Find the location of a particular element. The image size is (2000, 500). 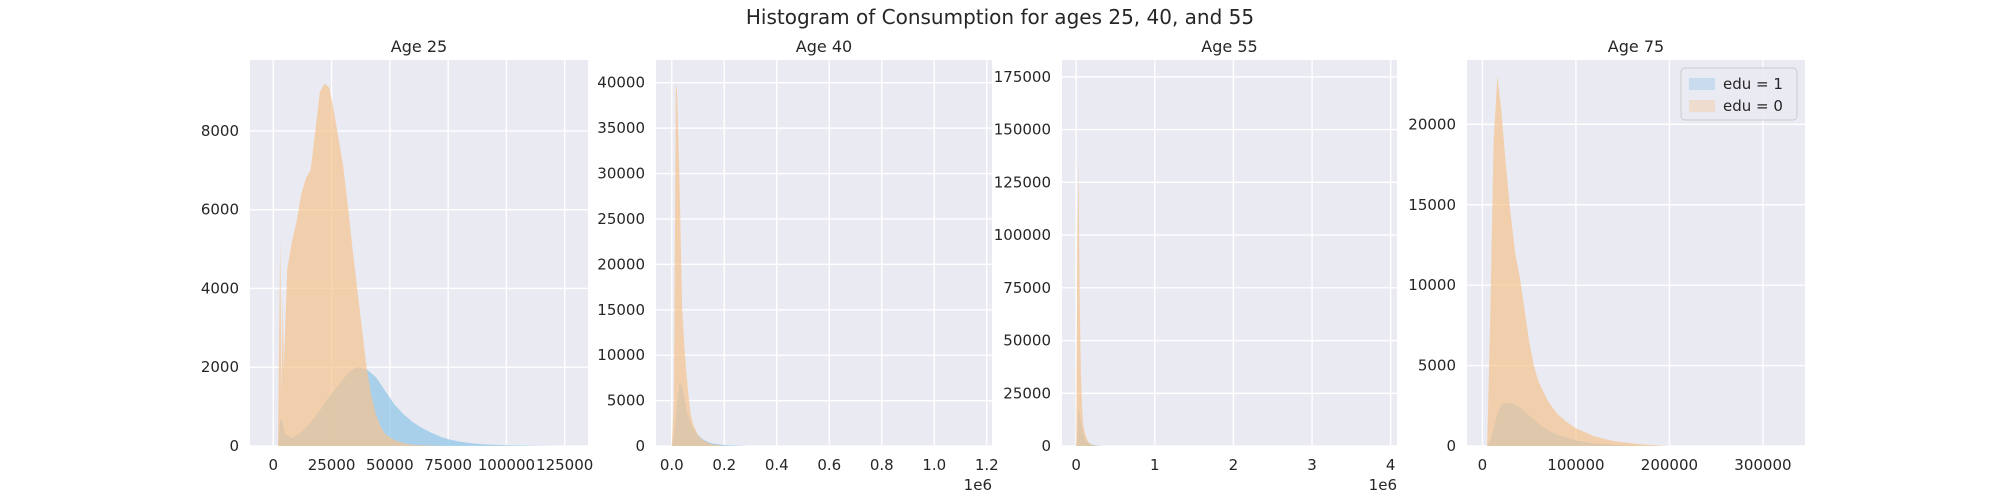

subplot-title: Age 55 is located at coordinates (1229, 46).